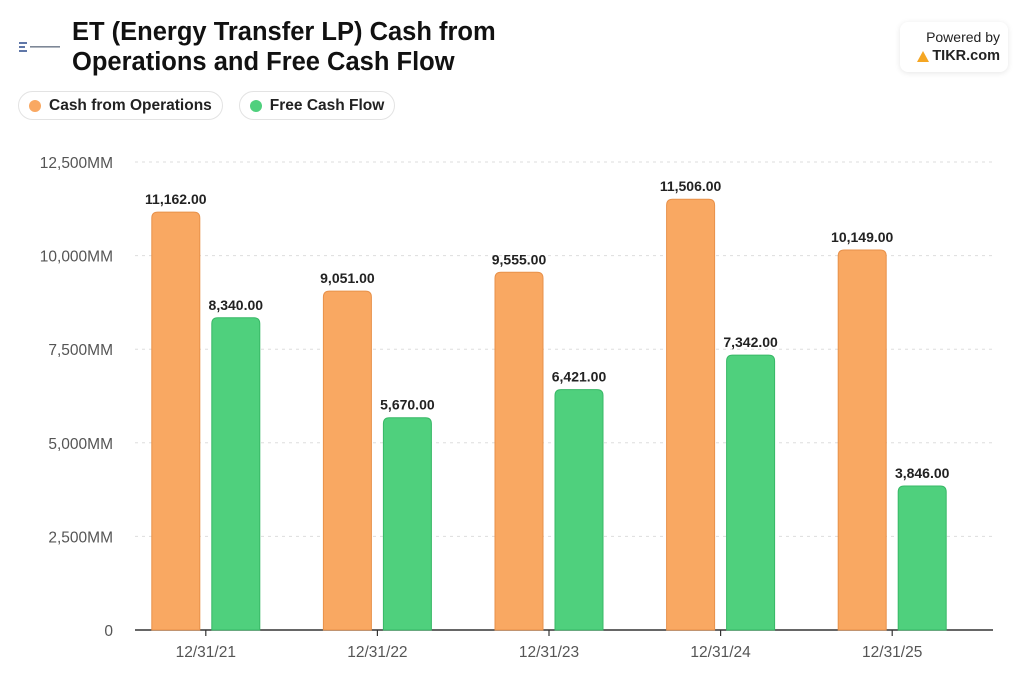 Image resolution: width=1024 pixels, height=683 pixels. I want to click on y-tick-label: 7,500MM, so click(80, 350).